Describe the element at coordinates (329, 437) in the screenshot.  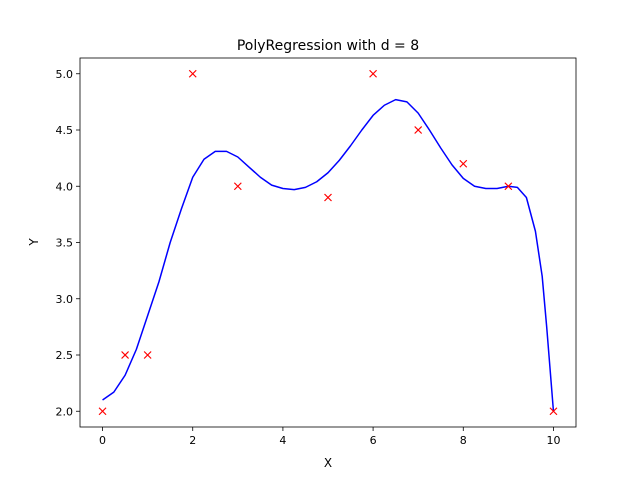
I see `x-axis-ticks: 0 2 4 6 8 10` at that location.